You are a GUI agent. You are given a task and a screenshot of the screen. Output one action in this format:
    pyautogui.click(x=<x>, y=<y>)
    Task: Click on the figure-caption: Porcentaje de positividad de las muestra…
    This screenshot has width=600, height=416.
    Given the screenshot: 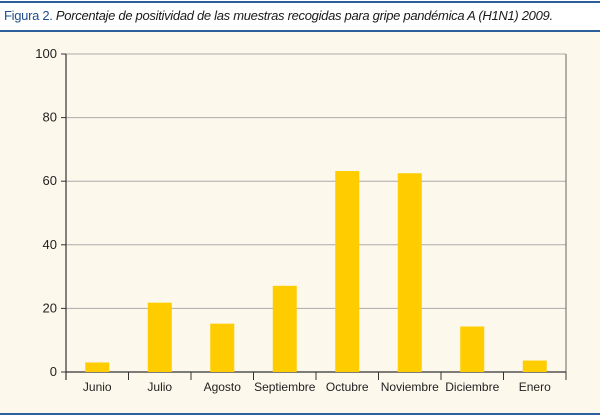 What is the action you would take?
    pyautogui.click(x=304, y=15)
    